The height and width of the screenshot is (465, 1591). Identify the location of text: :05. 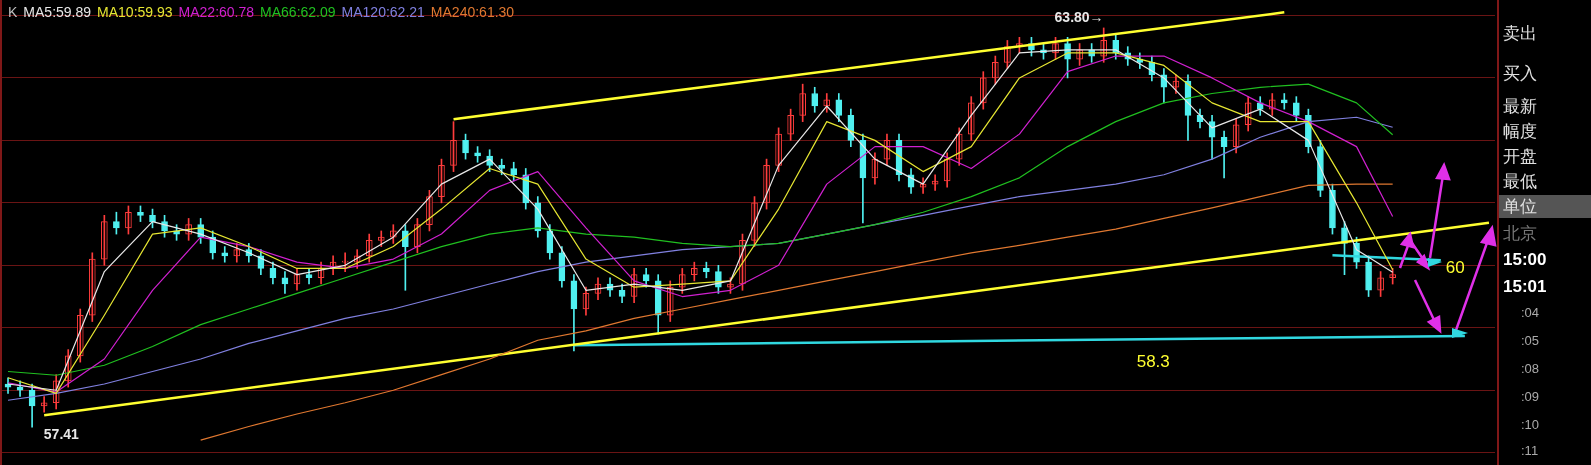
(1530, 340).